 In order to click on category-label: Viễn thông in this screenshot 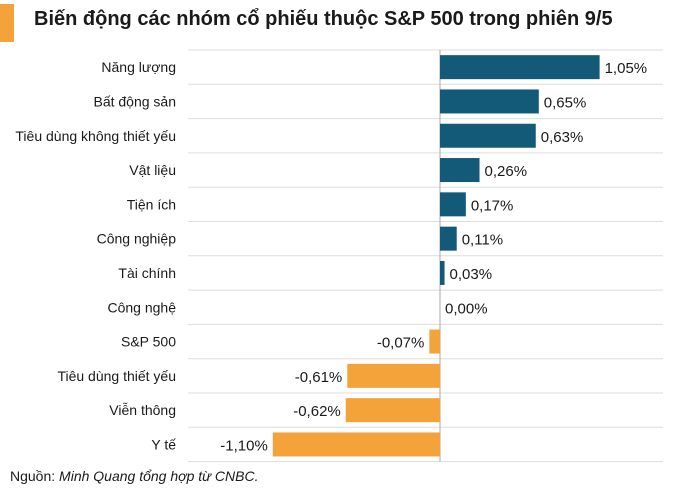, I will do `click(142, 410)`.